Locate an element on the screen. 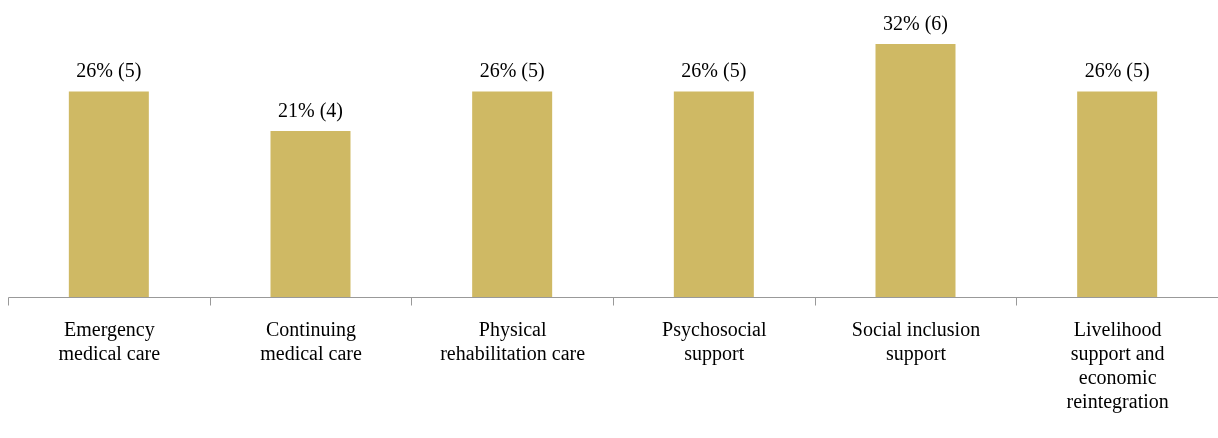 This screenshot has height=438, width=1218. x-tick-label: Psychosocial support is located at coordinates (714, 341).